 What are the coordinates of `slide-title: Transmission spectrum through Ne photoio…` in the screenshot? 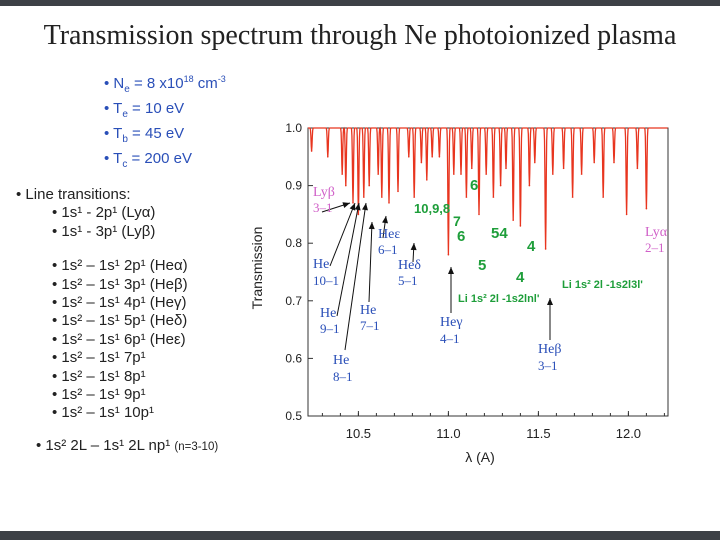 It's located at (360, 35).